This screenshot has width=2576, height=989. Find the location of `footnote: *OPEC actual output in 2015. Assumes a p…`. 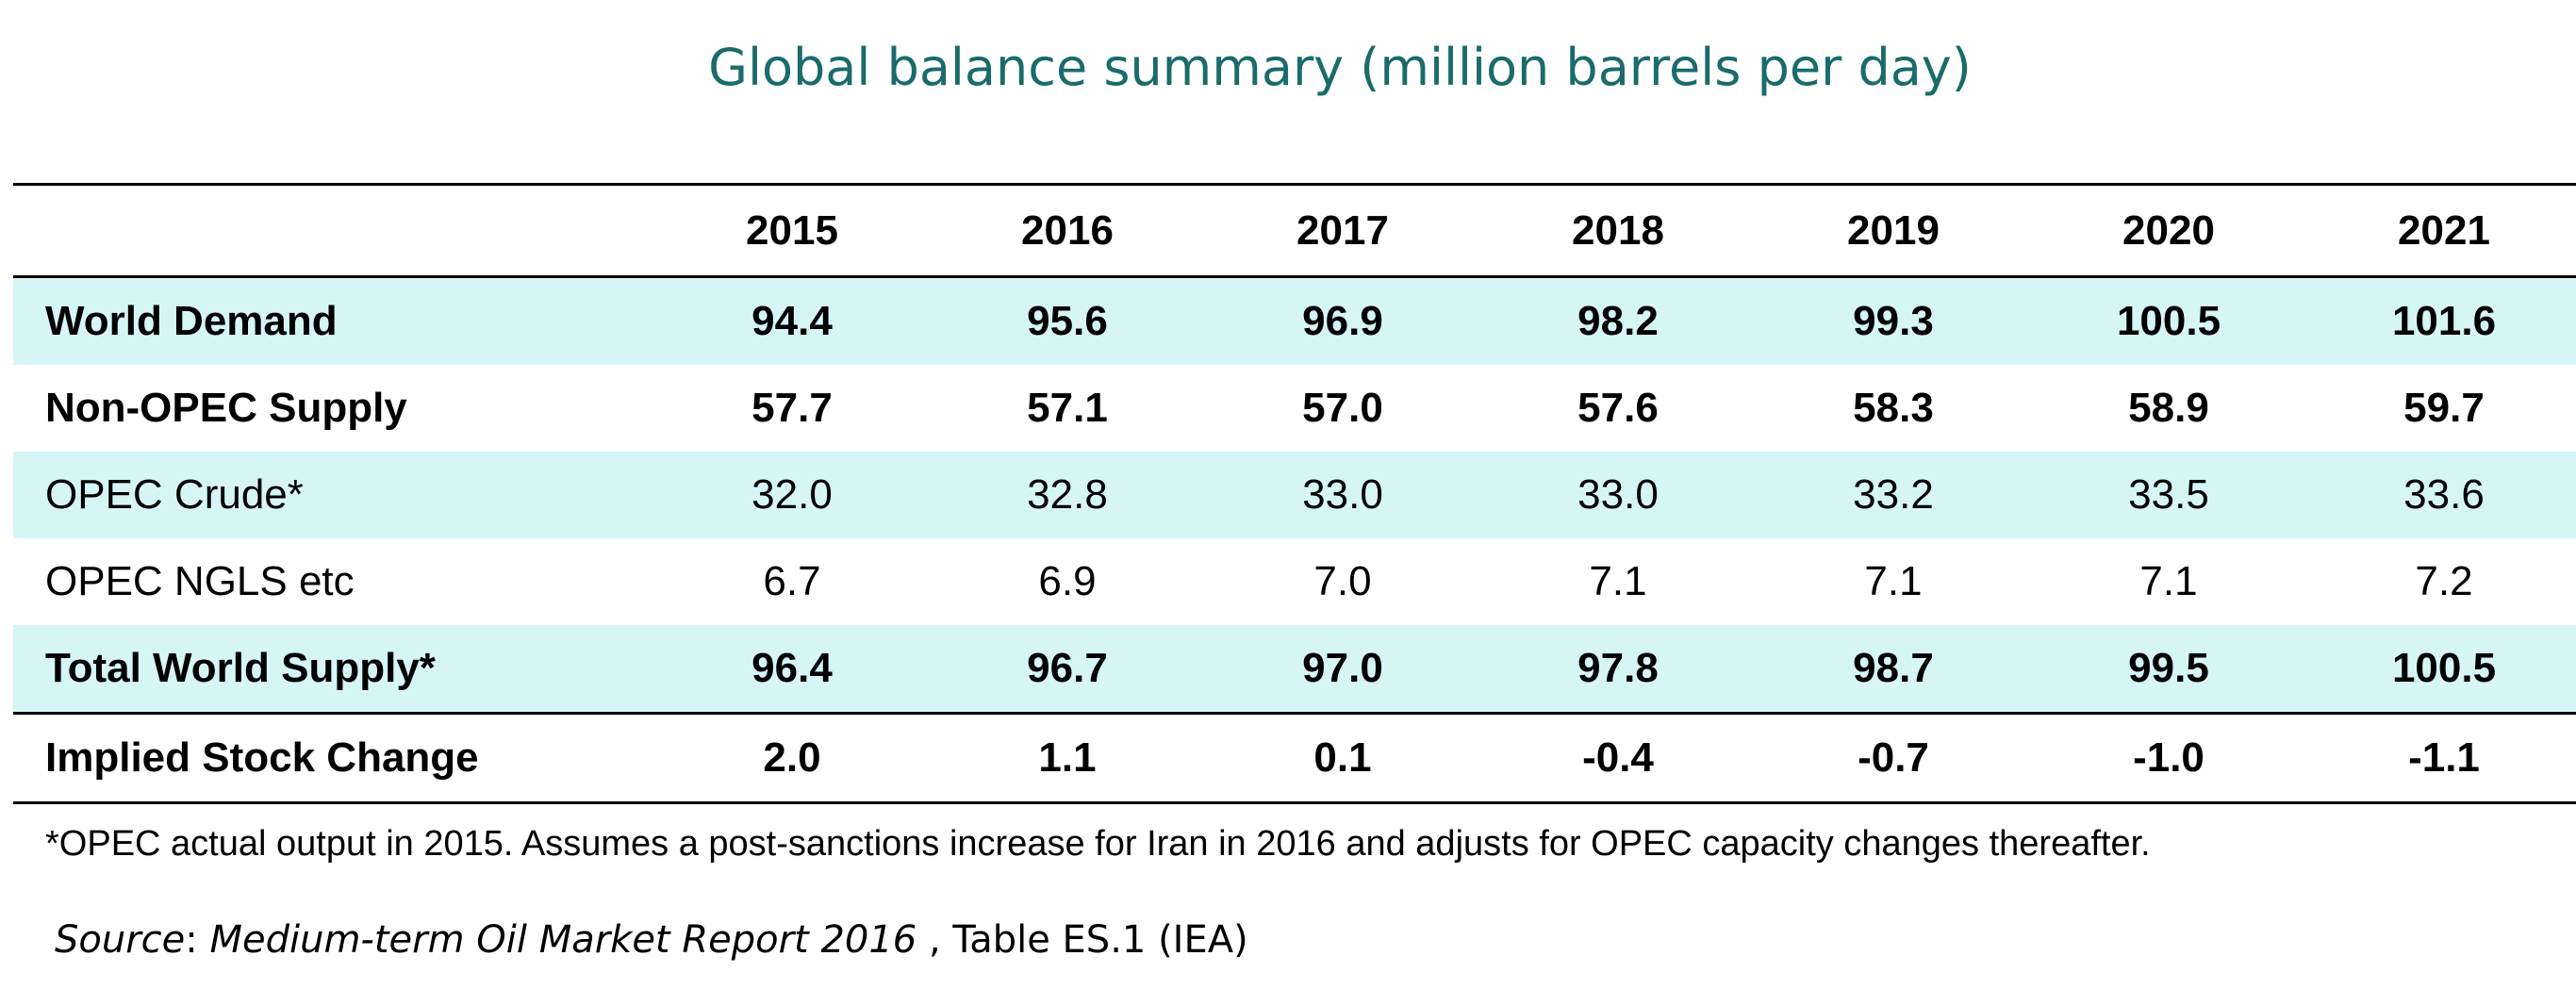

footnote: *OPEC actual output in 2015. Assumes a p… is located at coordinates (1098, 844).